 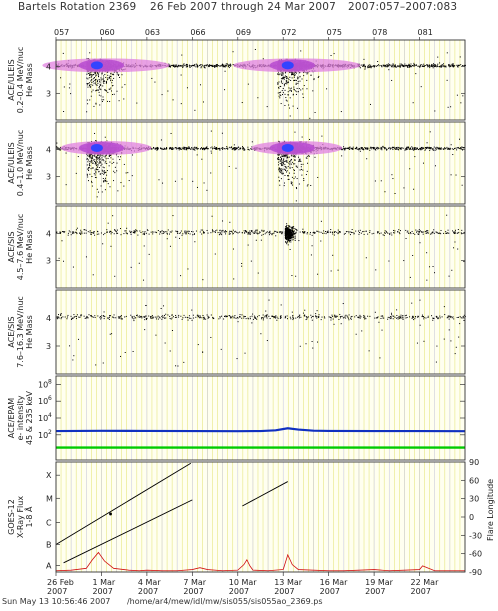 What do you see at coordinates (29, 80) in the screenshot?
I see `y-axis-label: He Mass` at bounding box center [29, 80].